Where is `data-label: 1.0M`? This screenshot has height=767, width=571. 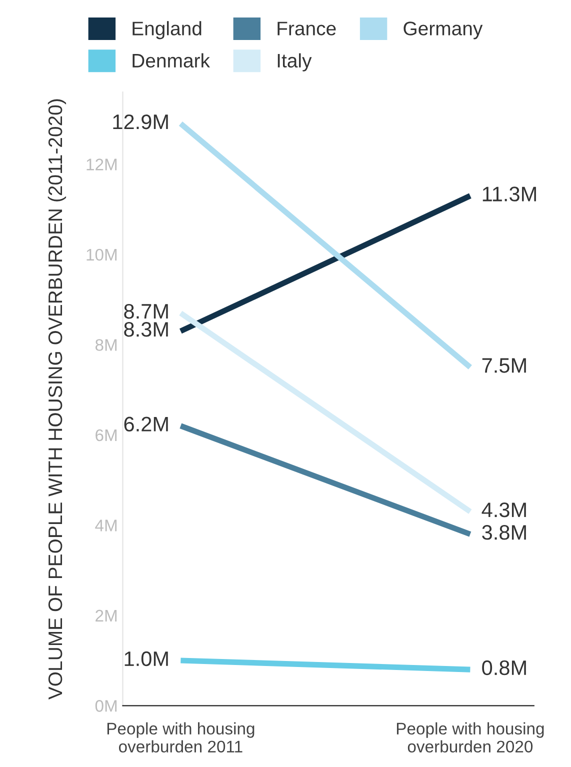
data-label: 1.0M is located at coordinates (146, 658).